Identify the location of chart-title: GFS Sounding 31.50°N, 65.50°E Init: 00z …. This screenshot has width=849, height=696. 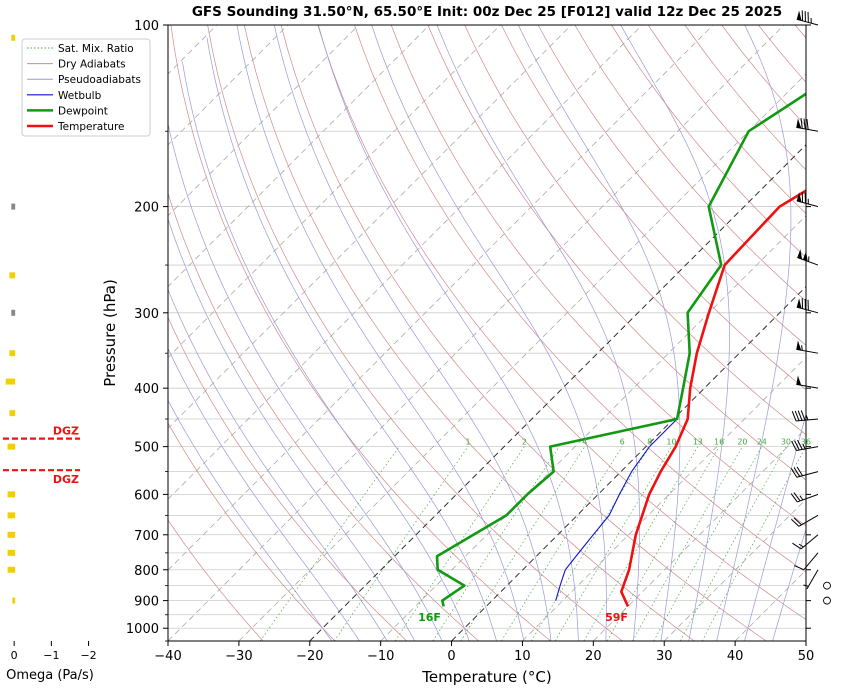
(487, 12).